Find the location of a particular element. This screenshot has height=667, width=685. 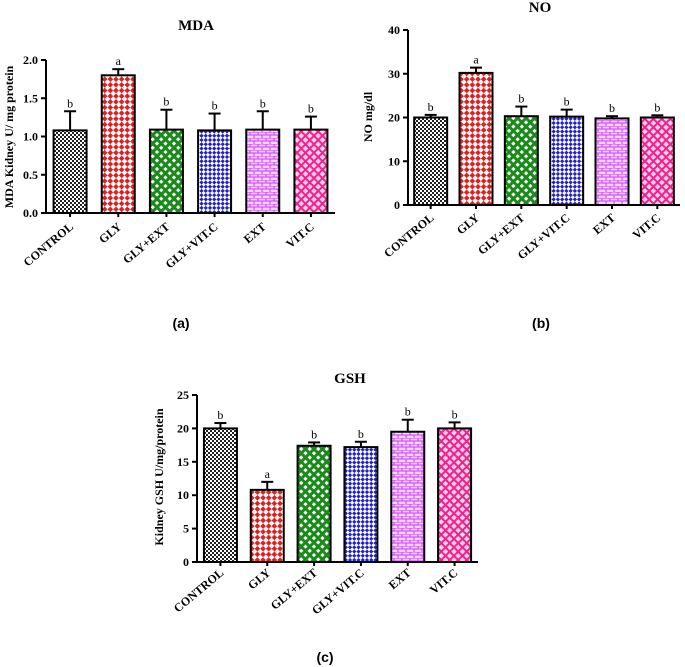

panel-label: (c) is located at coordinates (324, 657).